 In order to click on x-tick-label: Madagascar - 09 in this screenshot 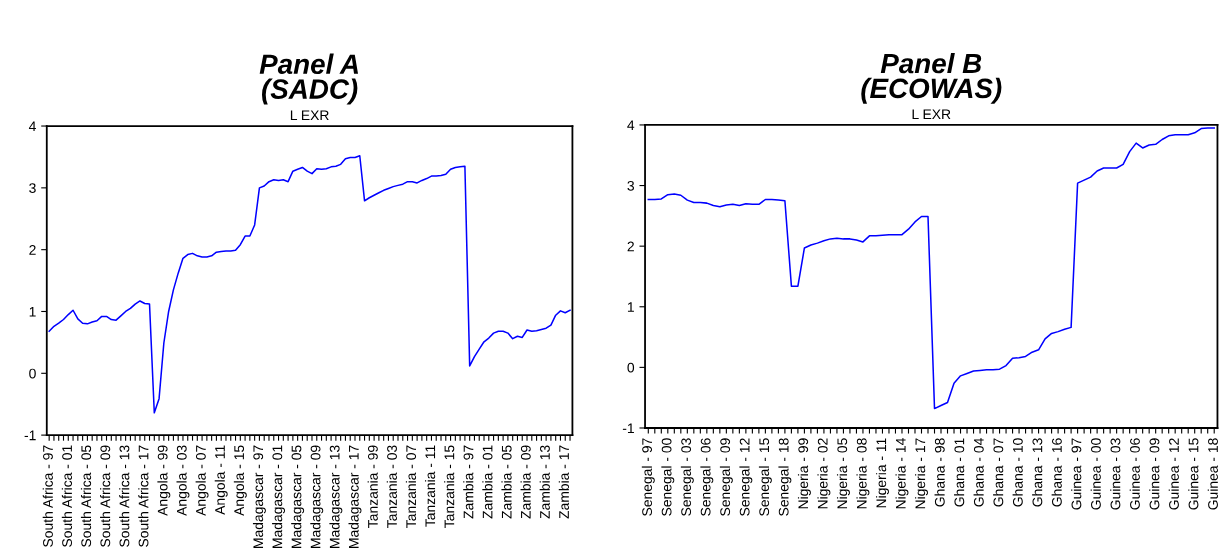, I will do `click(317, 496)`.